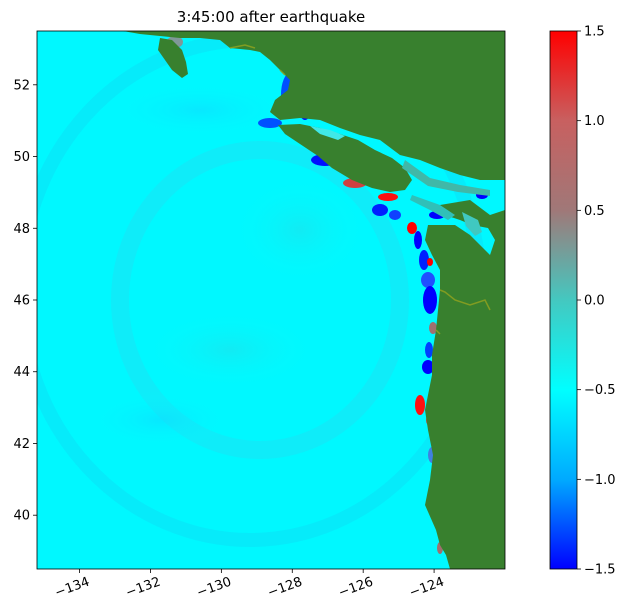  Describe the element at coordinates (271, 17) in the screenshot. I see `chart-title: 3:45:00 after earthquake` at that location.